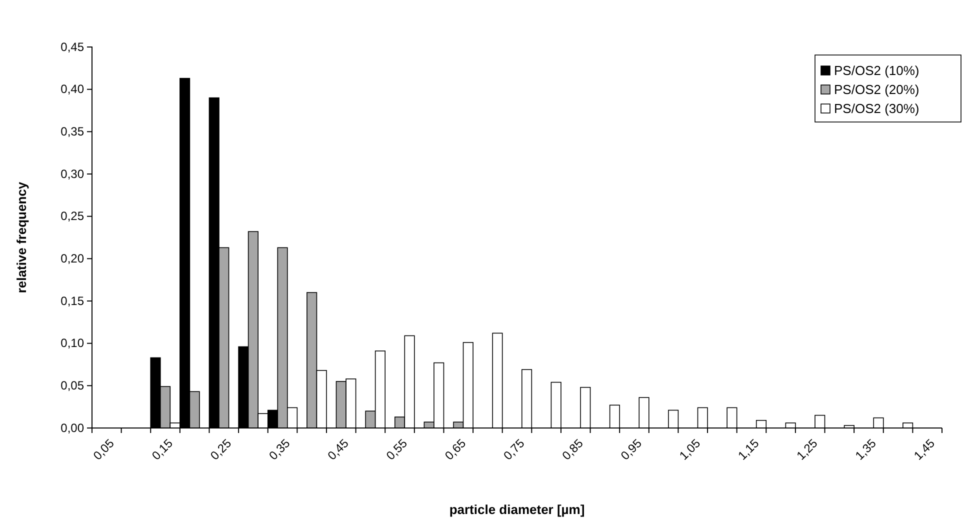  Describe the element at coordinates (72, 131) in the screenshot. I see `y-tick-label: 0,35` at that location.